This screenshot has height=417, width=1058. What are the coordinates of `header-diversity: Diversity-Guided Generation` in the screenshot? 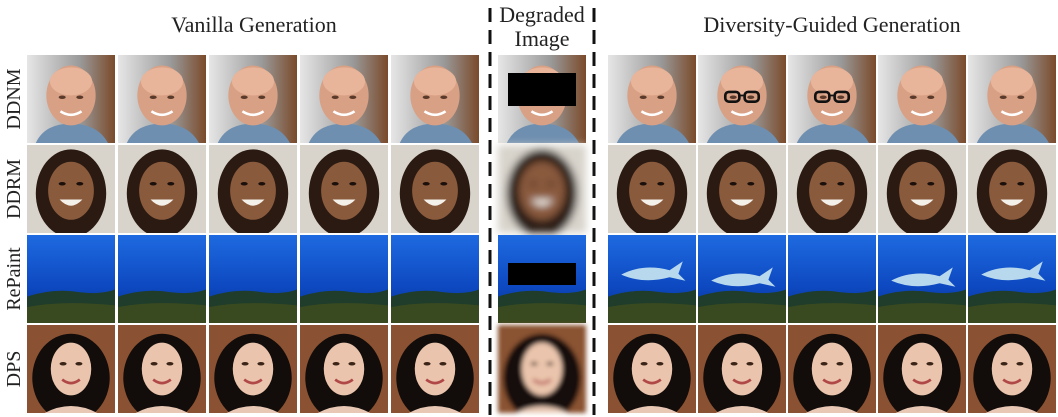 It's located at (831, 24).